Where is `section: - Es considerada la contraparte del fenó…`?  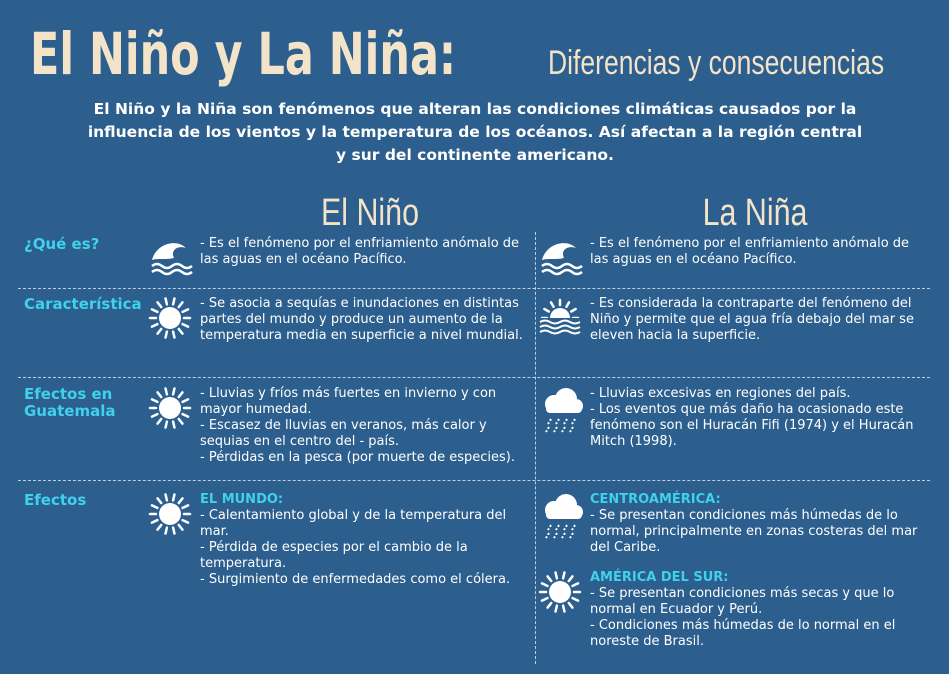 section: - Es considerada la contraparte del fenó… is located at coordinates (728, 320).